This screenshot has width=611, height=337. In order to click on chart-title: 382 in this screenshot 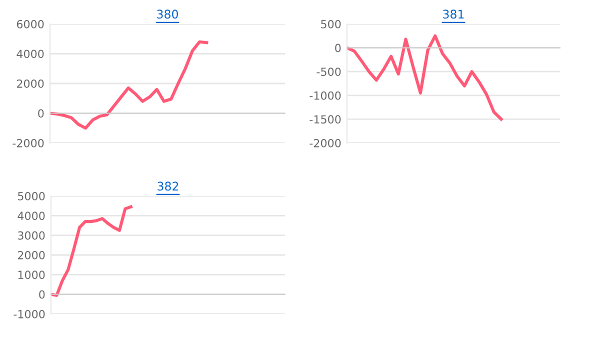, I will do `click(168, 186)`.